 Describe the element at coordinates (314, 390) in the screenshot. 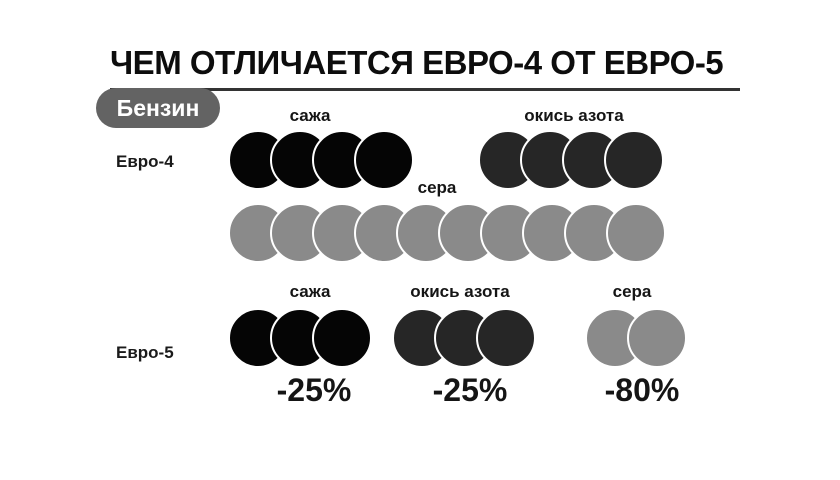

I see `euro5-soot-change: -25%` at that location.